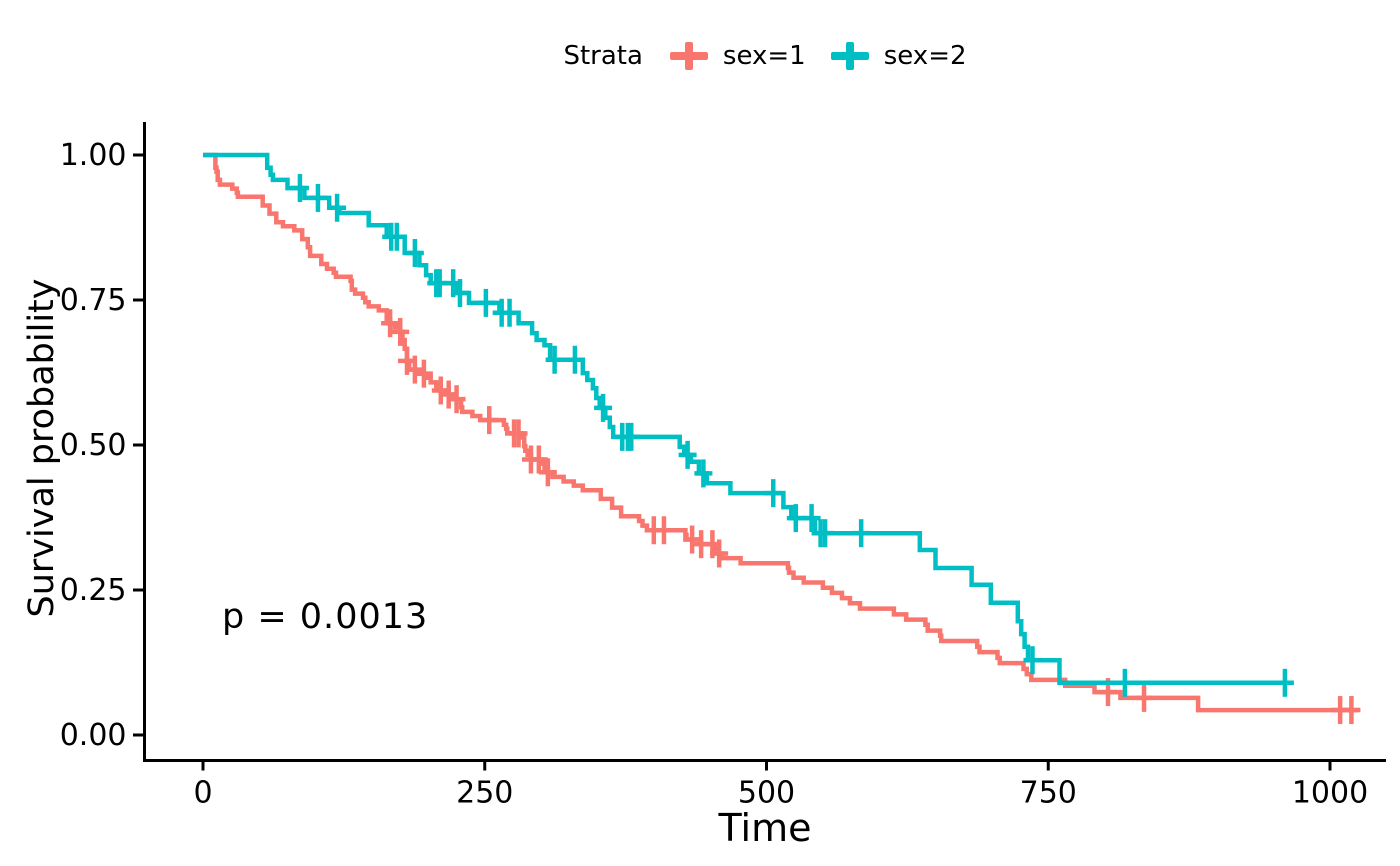 The width and height of the screenshot is (1400, 866). I want to click on legend-item-sex2: sex=2, so click(898, 56).